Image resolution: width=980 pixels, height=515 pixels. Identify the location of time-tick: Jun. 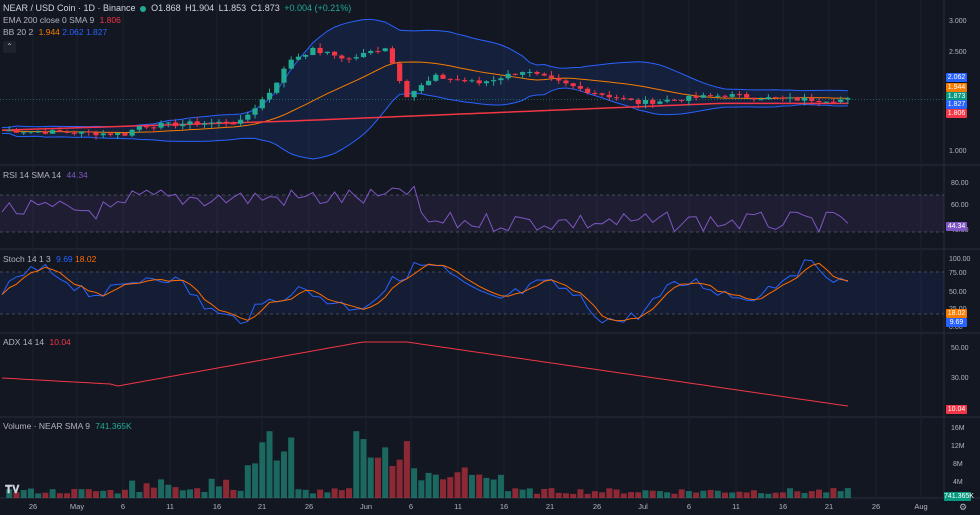
(366, 506).